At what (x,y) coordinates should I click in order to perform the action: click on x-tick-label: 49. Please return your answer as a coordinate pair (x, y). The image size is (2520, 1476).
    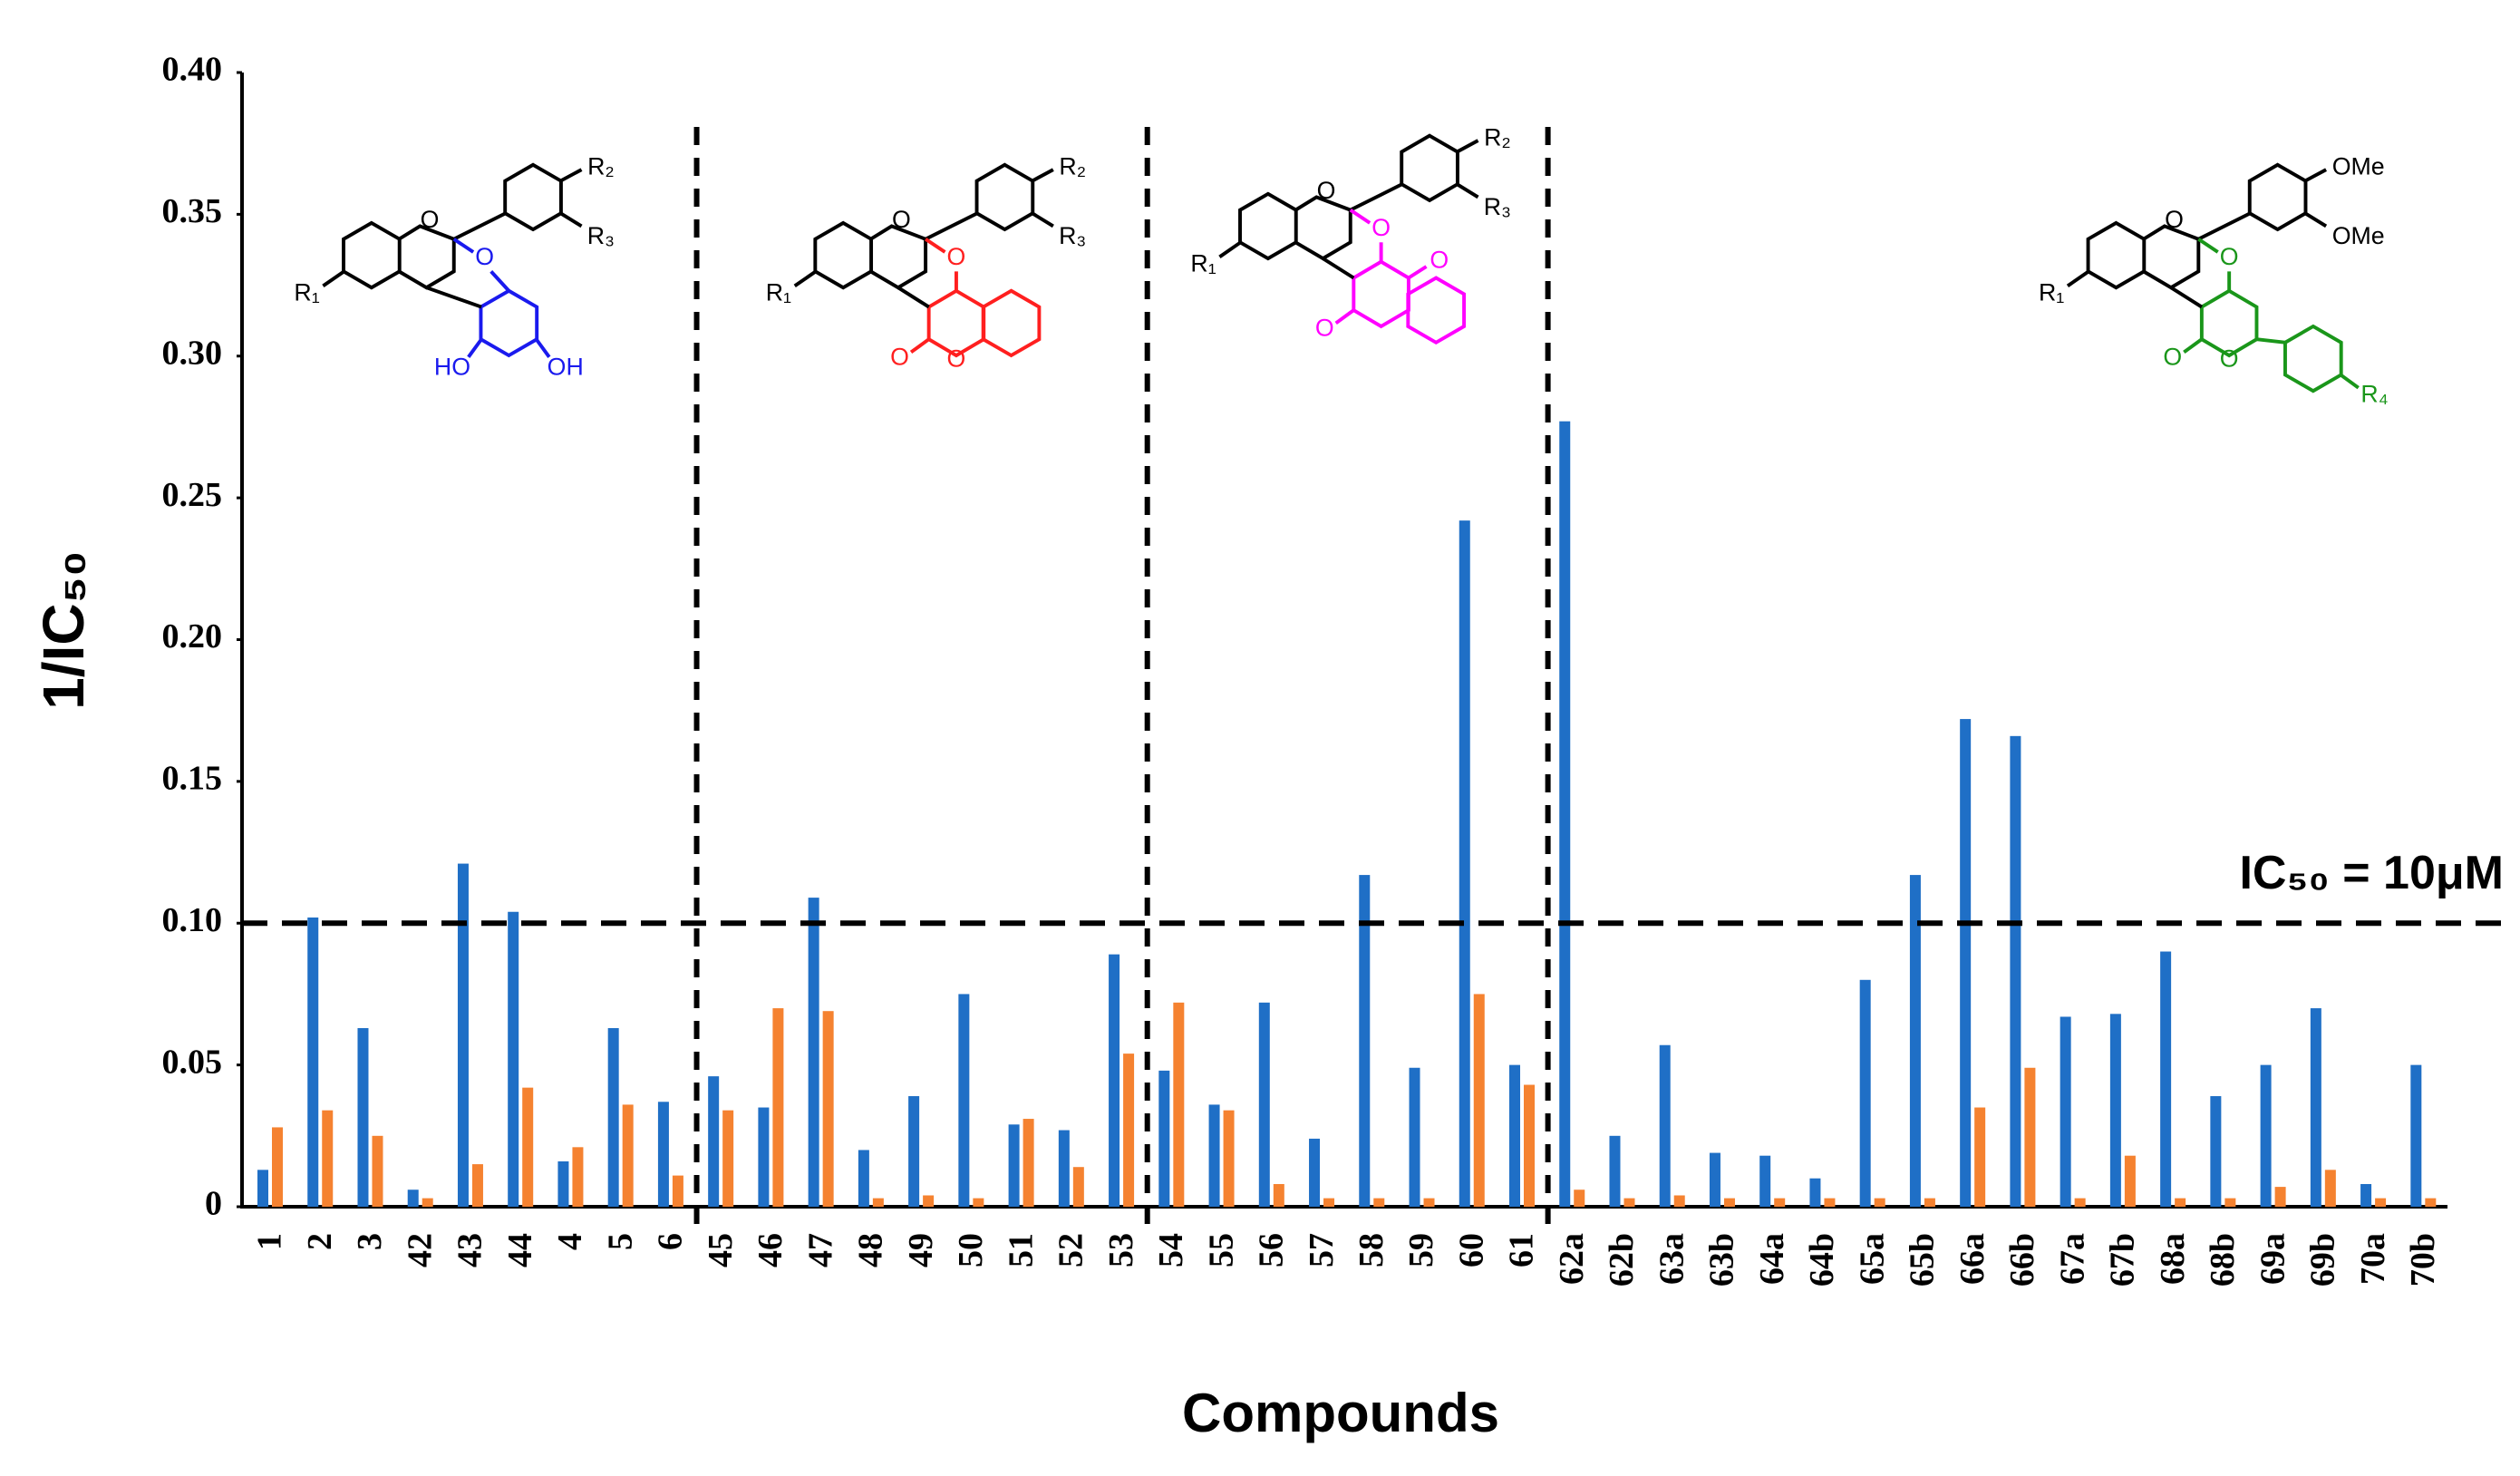
    Looking at the image, I should click on (921, 1250).